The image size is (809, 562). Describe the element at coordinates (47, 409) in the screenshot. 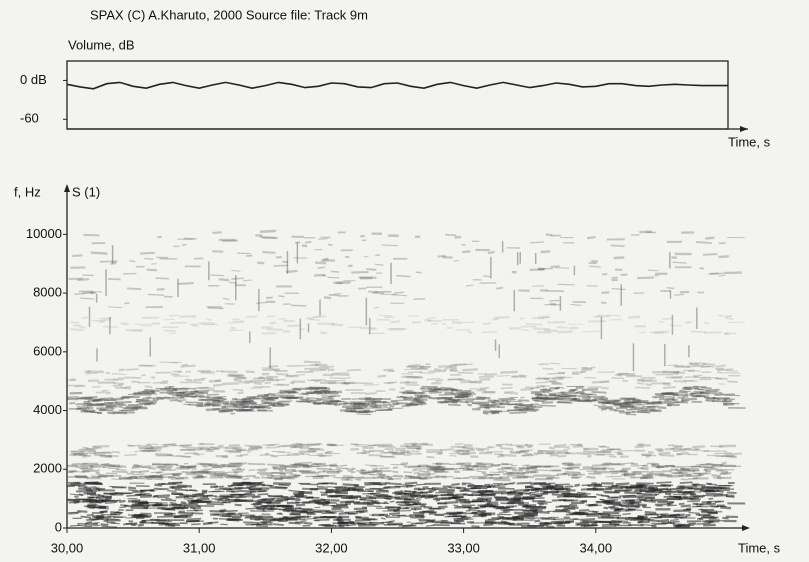

I see `y-tick-label: 4000` at that location.